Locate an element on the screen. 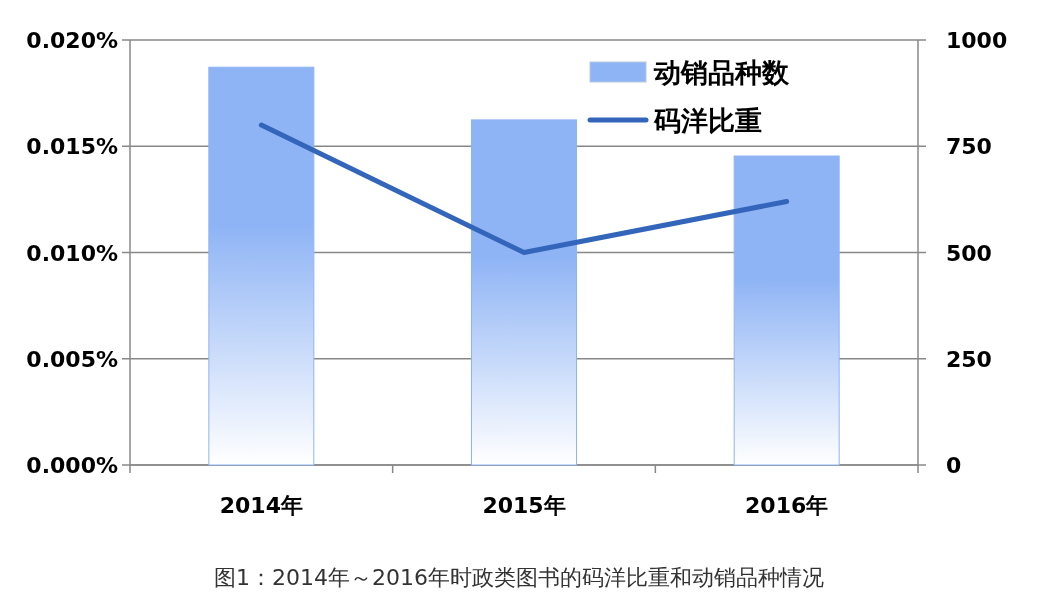 Image resolution: width=1038 pixels, height=612 pixels. y2-tick-label: 500 is located at coordinates (969, 253).